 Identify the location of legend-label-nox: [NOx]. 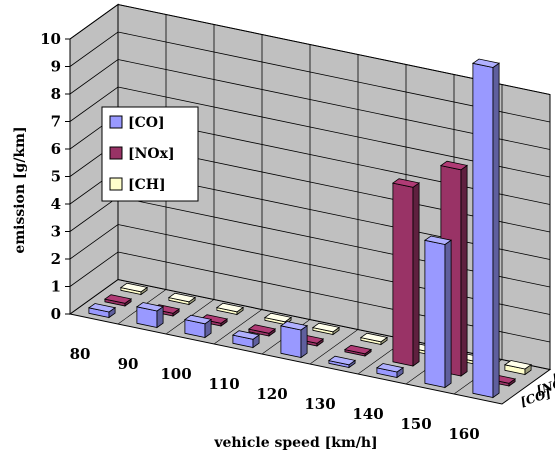
(151, 154).